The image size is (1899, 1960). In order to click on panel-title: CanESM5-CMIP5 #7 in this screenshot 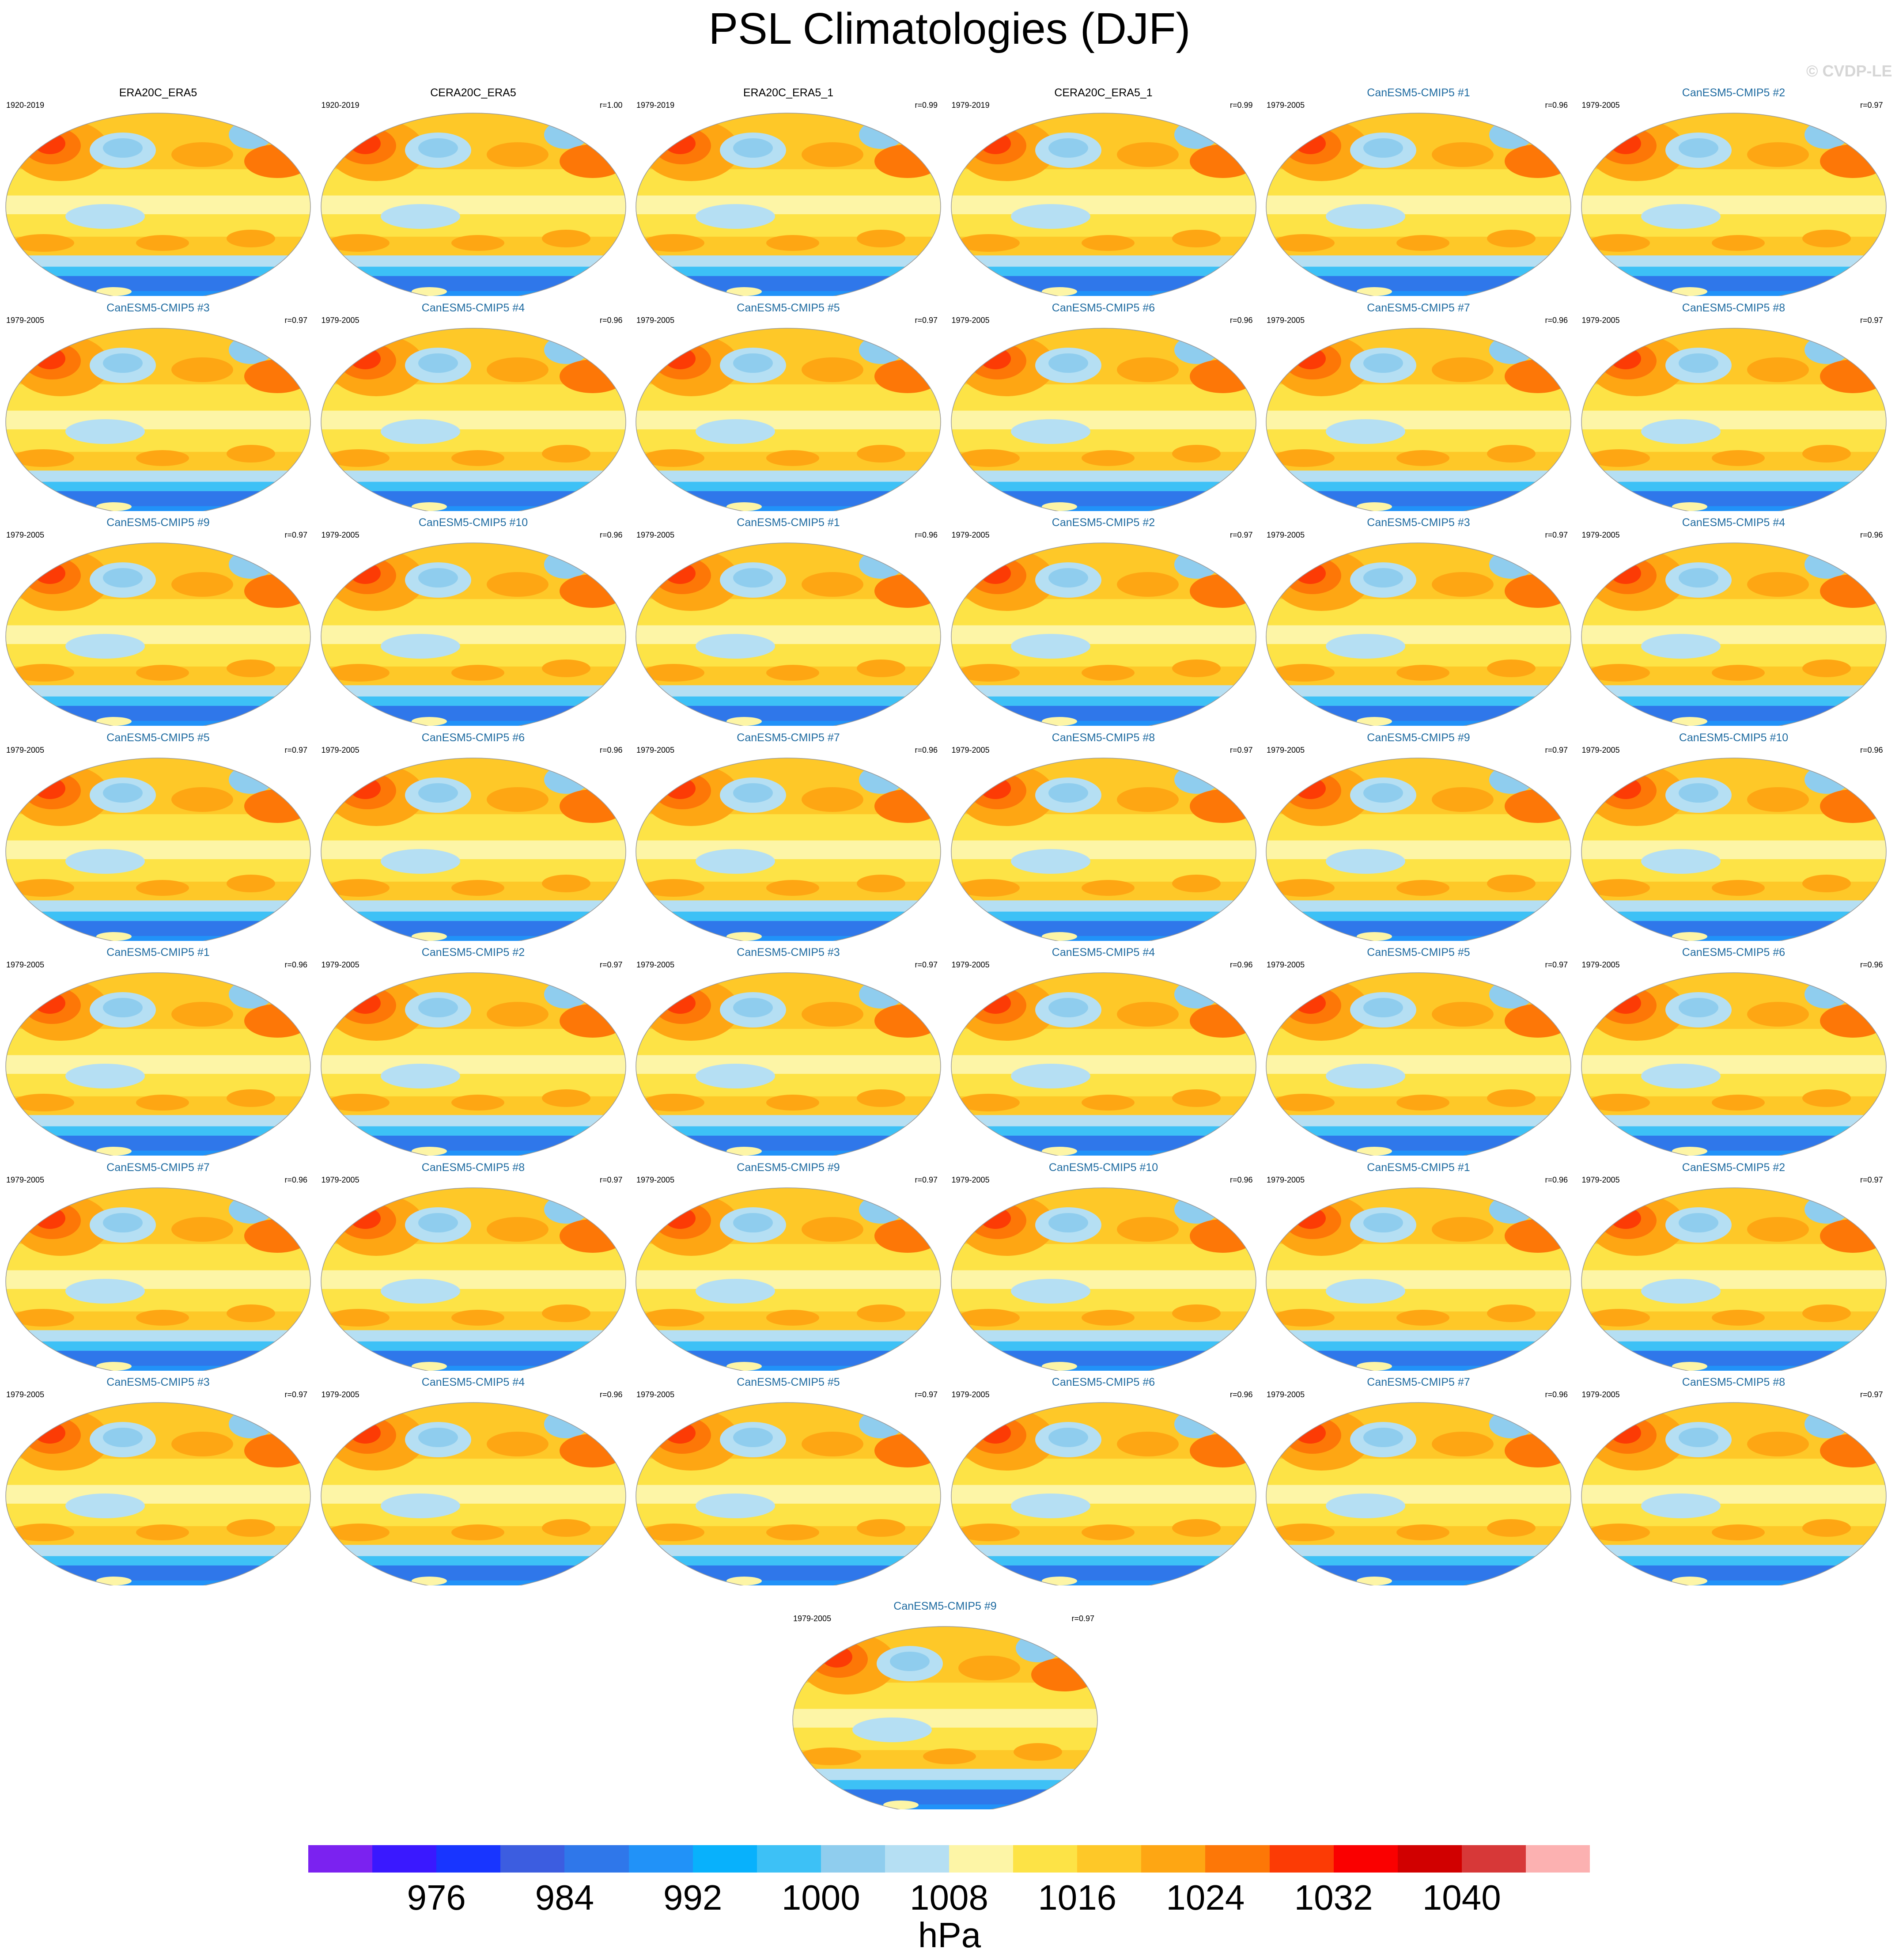, I will do `click(1418, 1382)`.